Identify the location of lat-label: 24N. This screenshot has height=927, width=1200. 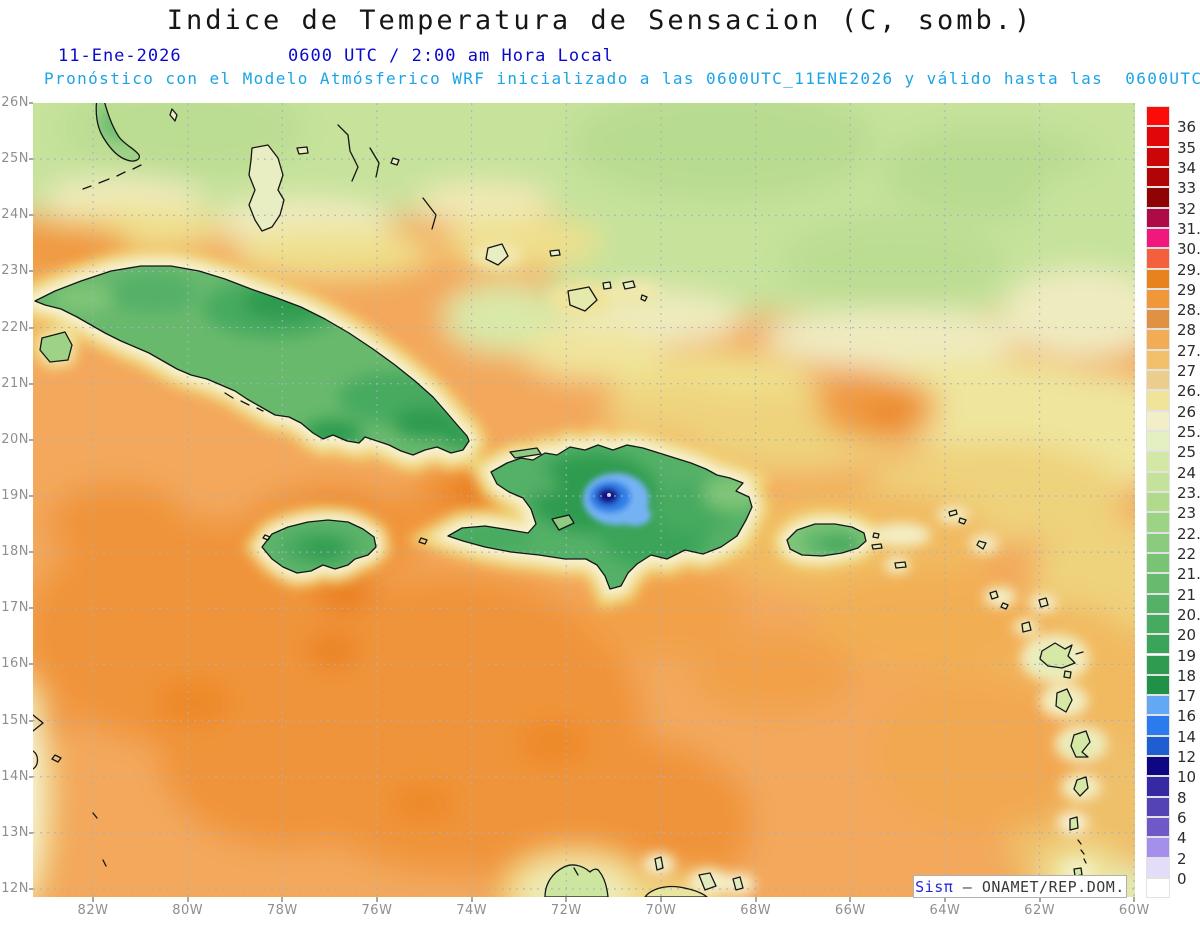
(15, 215).